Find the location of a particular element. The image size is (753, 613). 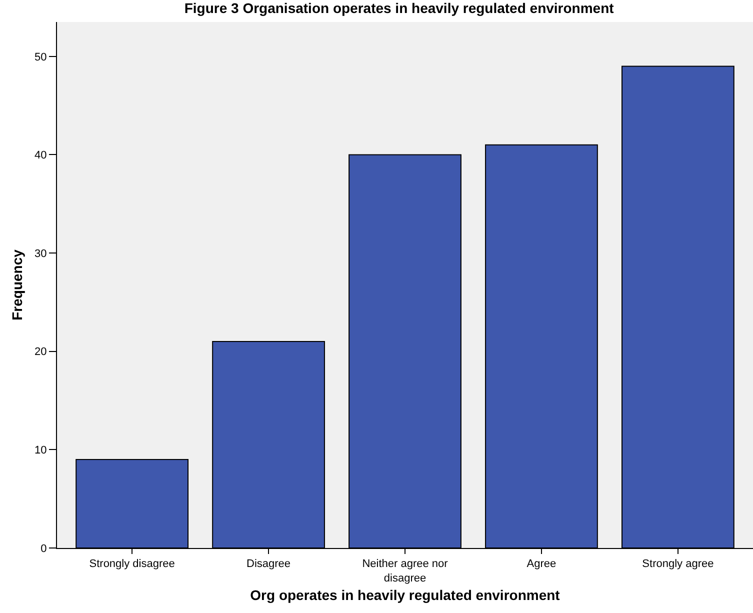

y-axis-title: Frequency is located at coordinates (17, 284).